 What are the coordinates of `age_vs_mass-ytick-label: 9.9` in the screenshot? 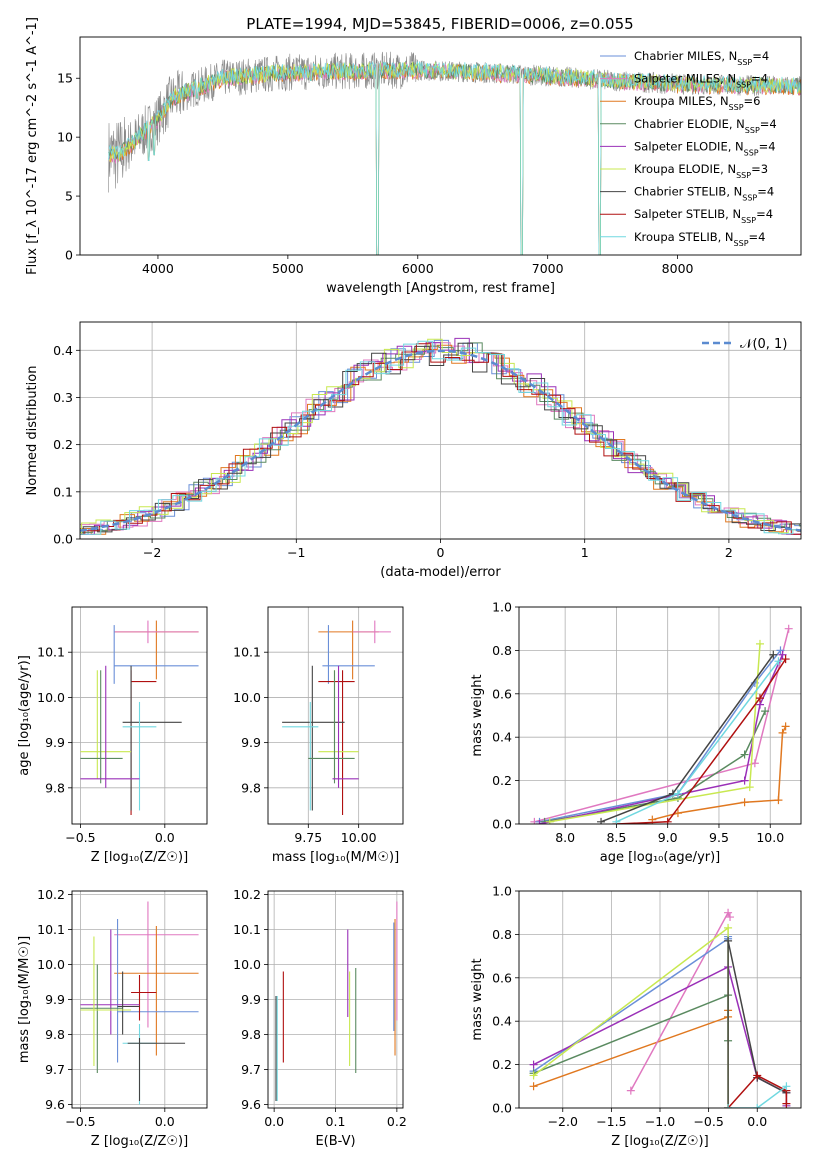 It's located at (251, 742).